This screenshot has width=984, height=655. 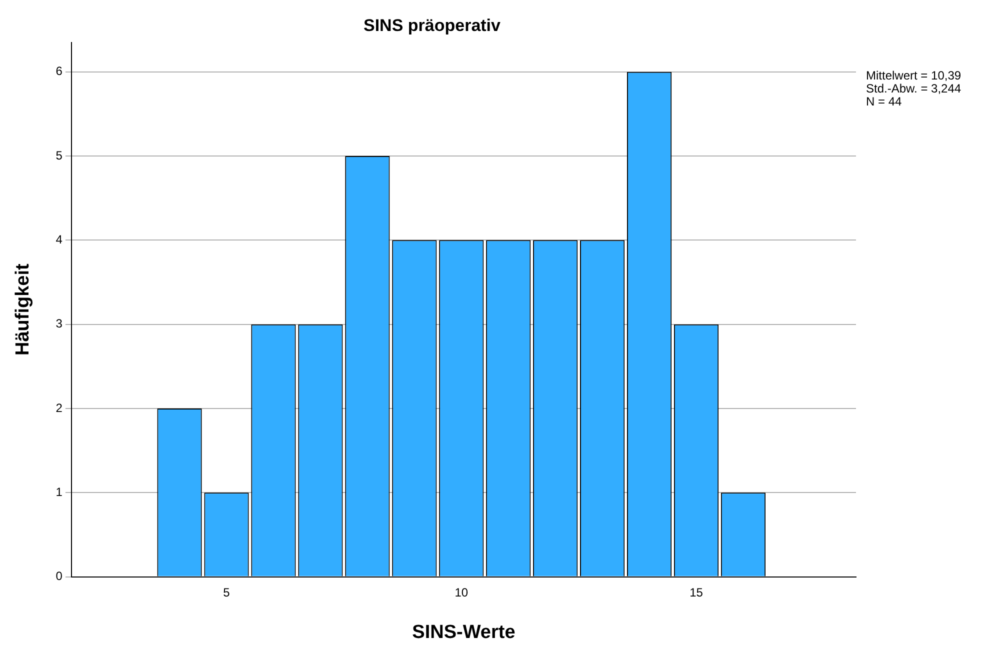 What do you see at coordinates (59, 71) in the screenshot?
I see `y-tick-label: 6` at bounding box center [59, 71].